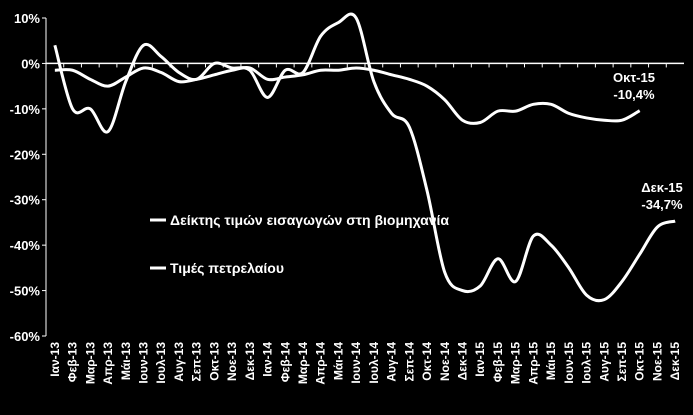  I want to click on x-tick-label: Φεβ-15, so click(498, 362).